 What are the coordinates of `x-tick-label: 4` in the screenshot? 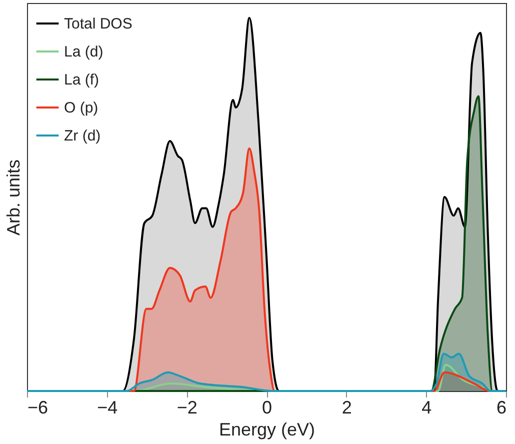 It's located at (427, 408).